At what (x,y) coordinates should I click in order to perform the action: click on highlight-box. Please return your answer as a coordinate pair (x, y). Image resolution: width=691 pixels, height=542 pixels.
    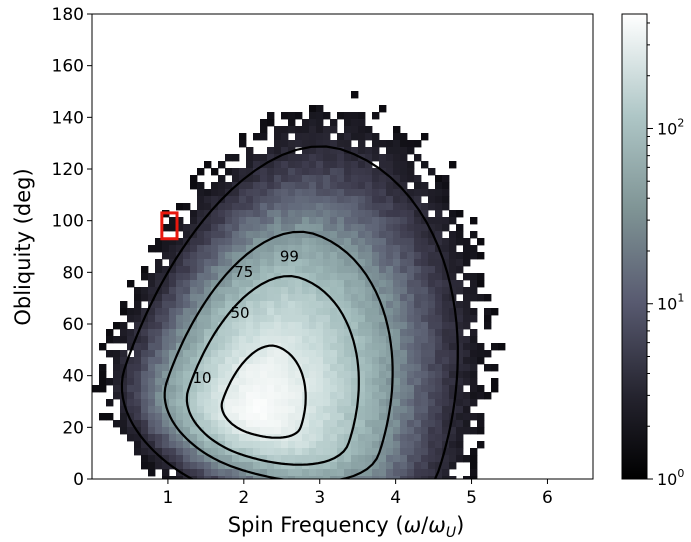
    Looking at the image, I should click on (169, 226).